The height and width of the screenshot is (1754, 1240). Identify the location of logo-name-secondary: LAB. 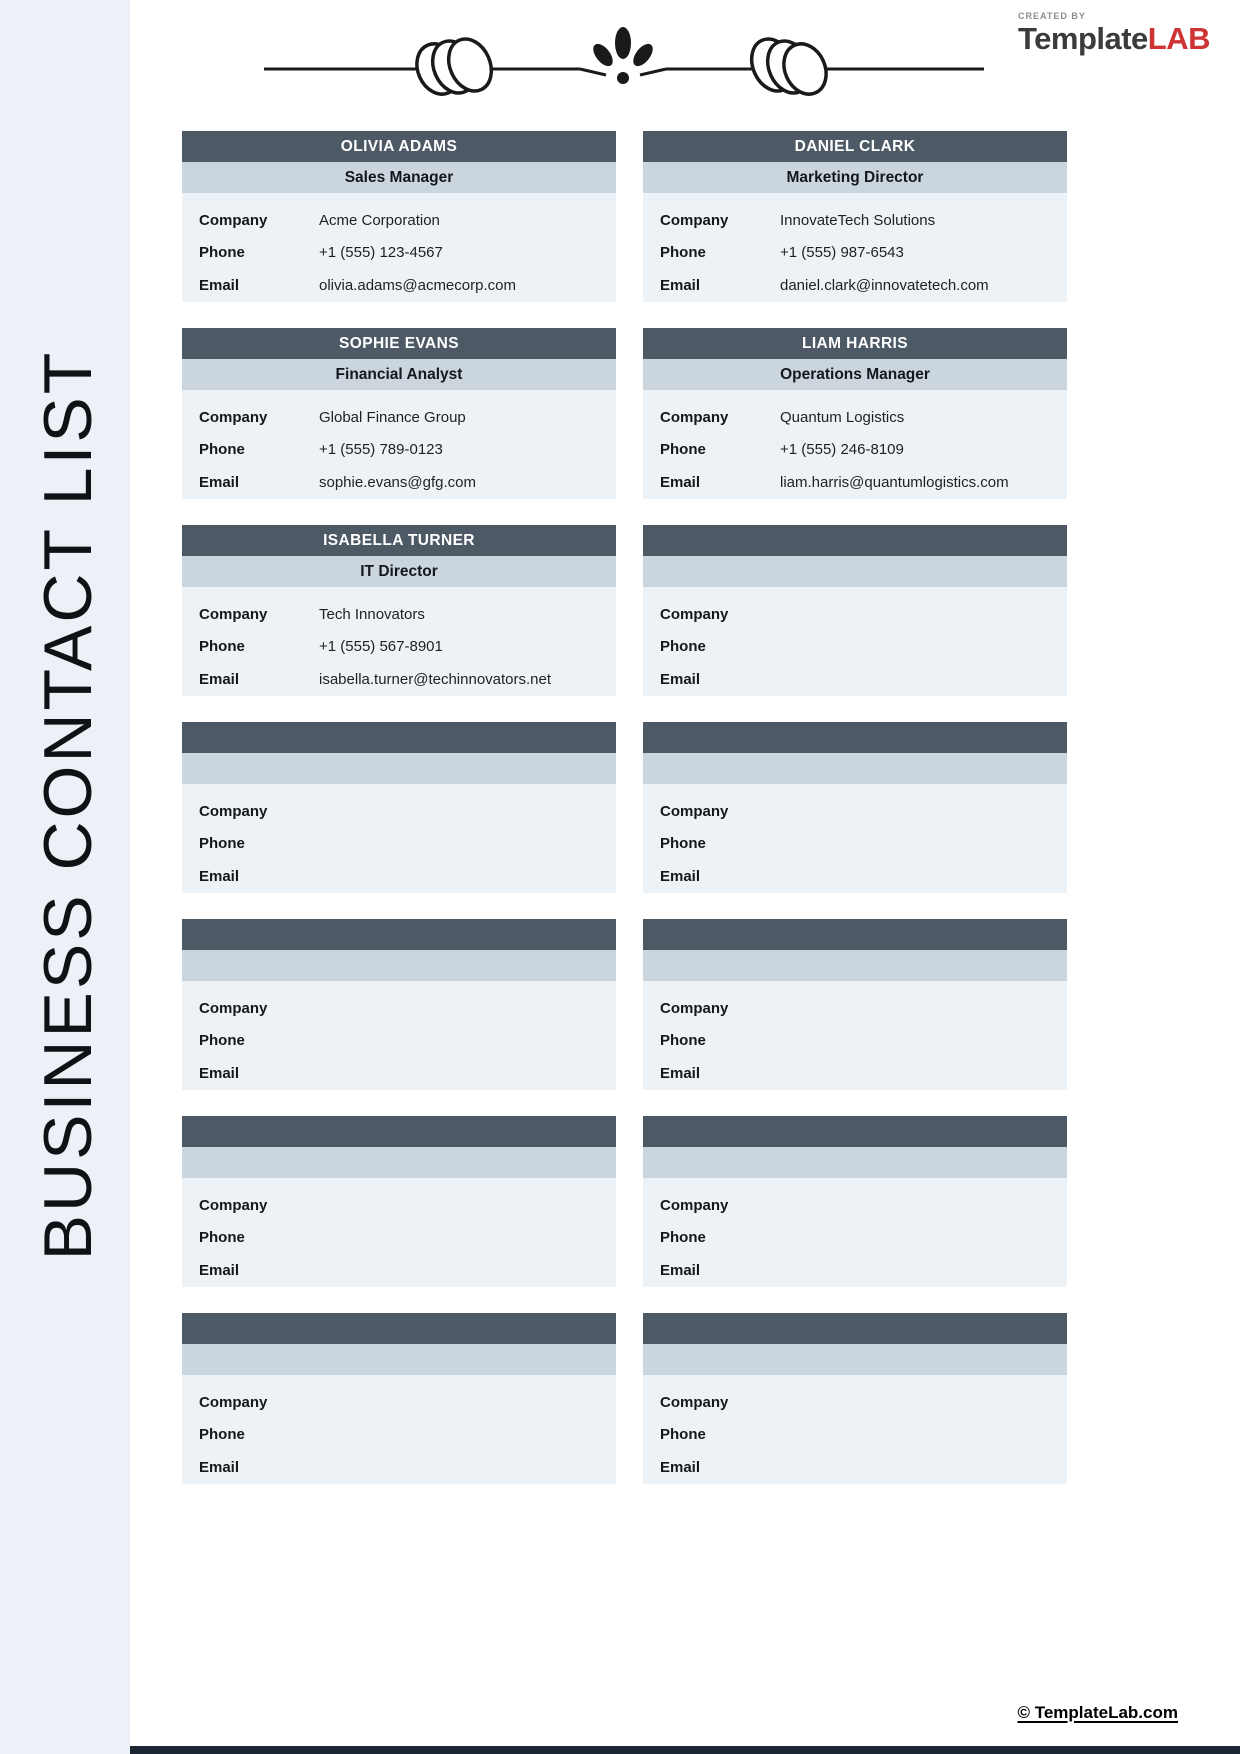
(1179, 38).